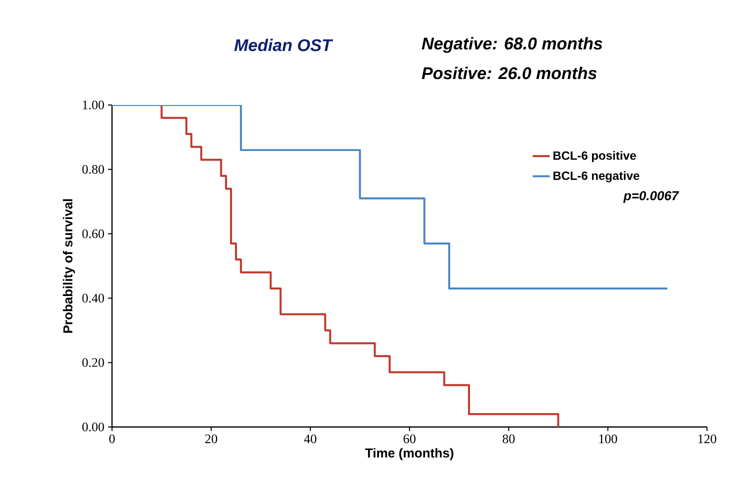  What do you see at coordinates (512, 45) in the screenshot?
I see `text: Negative: 68.0 months` at bounding box center [512, 45].